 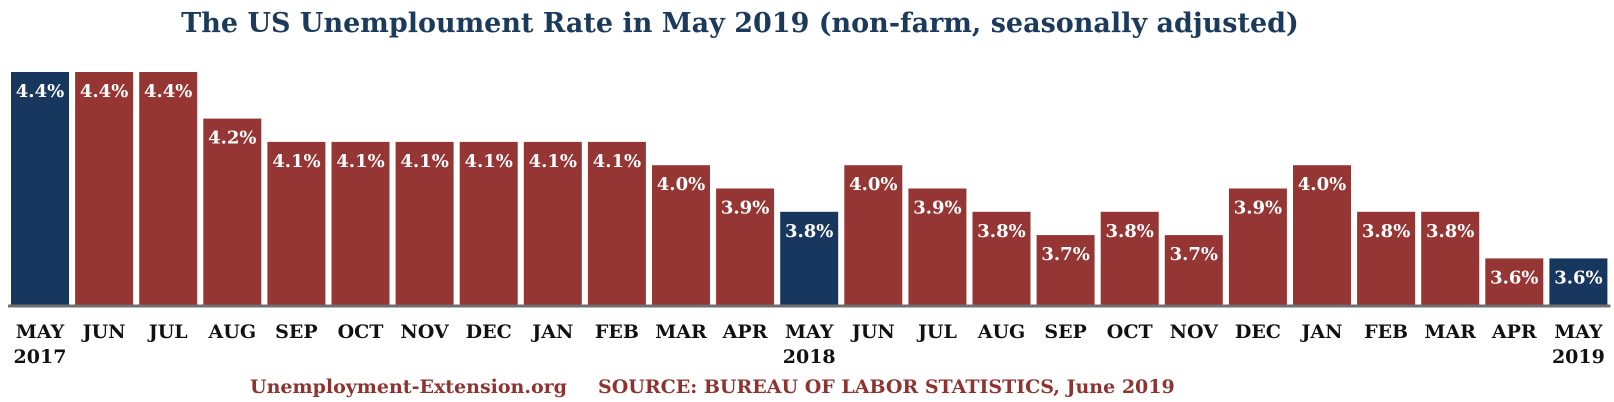 What do you see at coordinates (40, 332) in the screenshot?
I see `tick-label-0: MAY` at bounding box center [40, 332].